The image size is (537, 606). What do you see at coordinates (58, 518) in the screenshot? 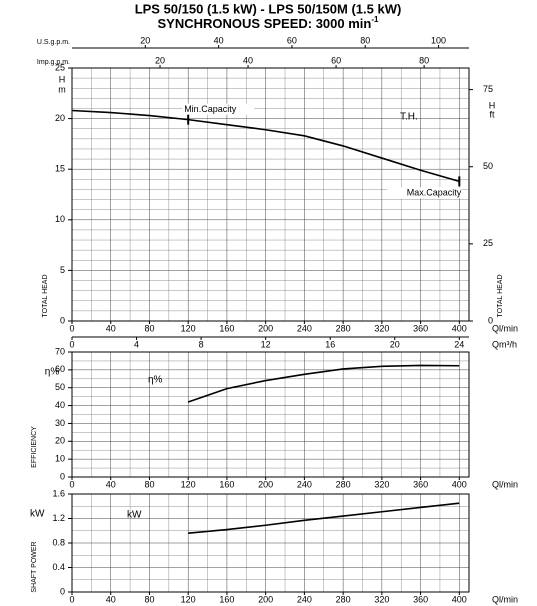
I see `y-tick-label: 1.2` at bounding box center [58, 518].